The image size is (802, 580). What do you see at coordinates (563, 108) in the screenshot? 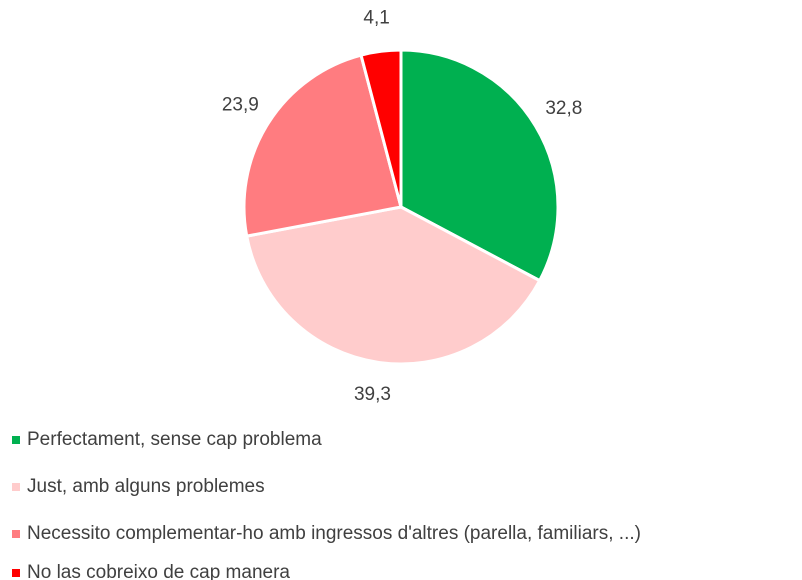
I see `data-label: 32,8` at bounding box center [563, 108].